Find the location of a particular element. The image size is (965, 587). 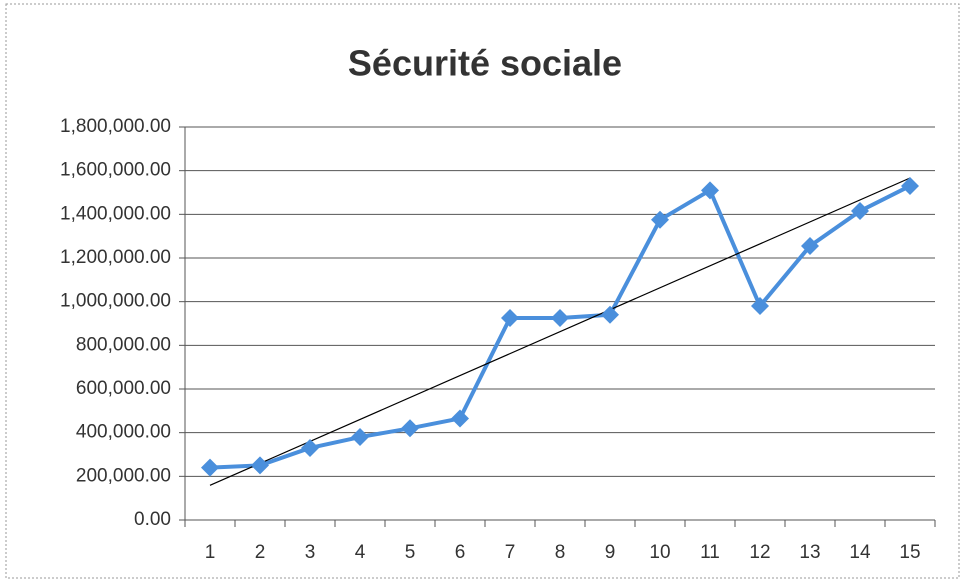

y-tick-label: 1,800,000.00 is located at coordinates (115, 126).